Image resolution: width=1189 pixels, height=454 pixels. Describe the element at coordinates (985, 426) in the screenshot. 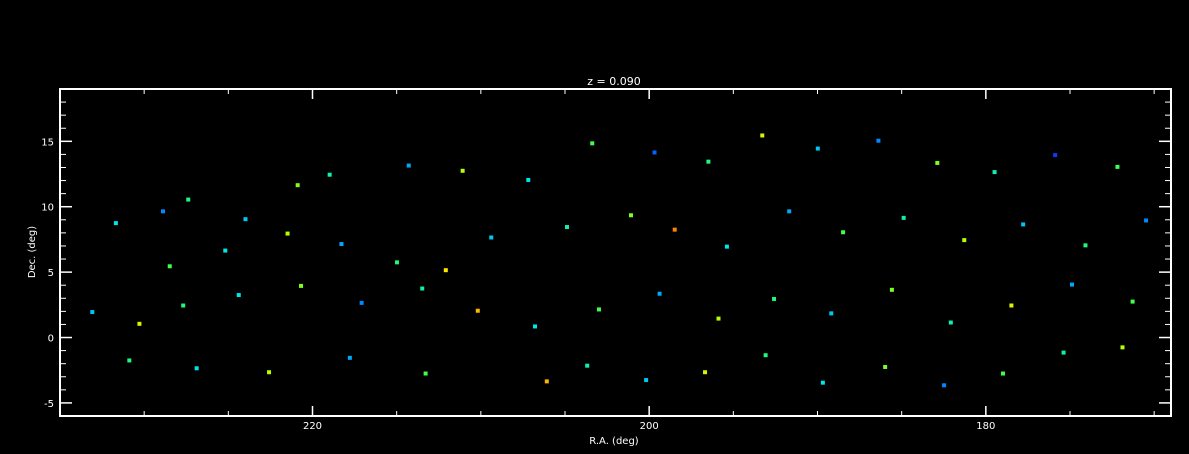

I see `x-tick-label: 180` at that location.